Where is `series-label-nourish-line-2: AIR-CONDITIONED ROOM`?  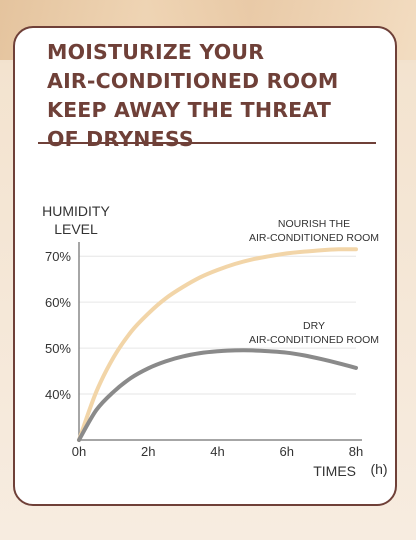 series-label-nourish-line-2: AIR-CONDITIONED ROOM is located at coordinates (314, 238).